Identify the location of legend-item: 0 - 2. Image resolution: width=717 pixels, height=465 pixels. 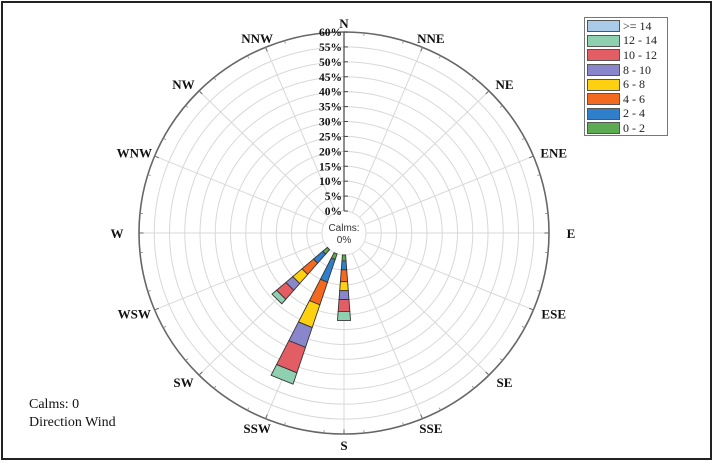
(626, 128).